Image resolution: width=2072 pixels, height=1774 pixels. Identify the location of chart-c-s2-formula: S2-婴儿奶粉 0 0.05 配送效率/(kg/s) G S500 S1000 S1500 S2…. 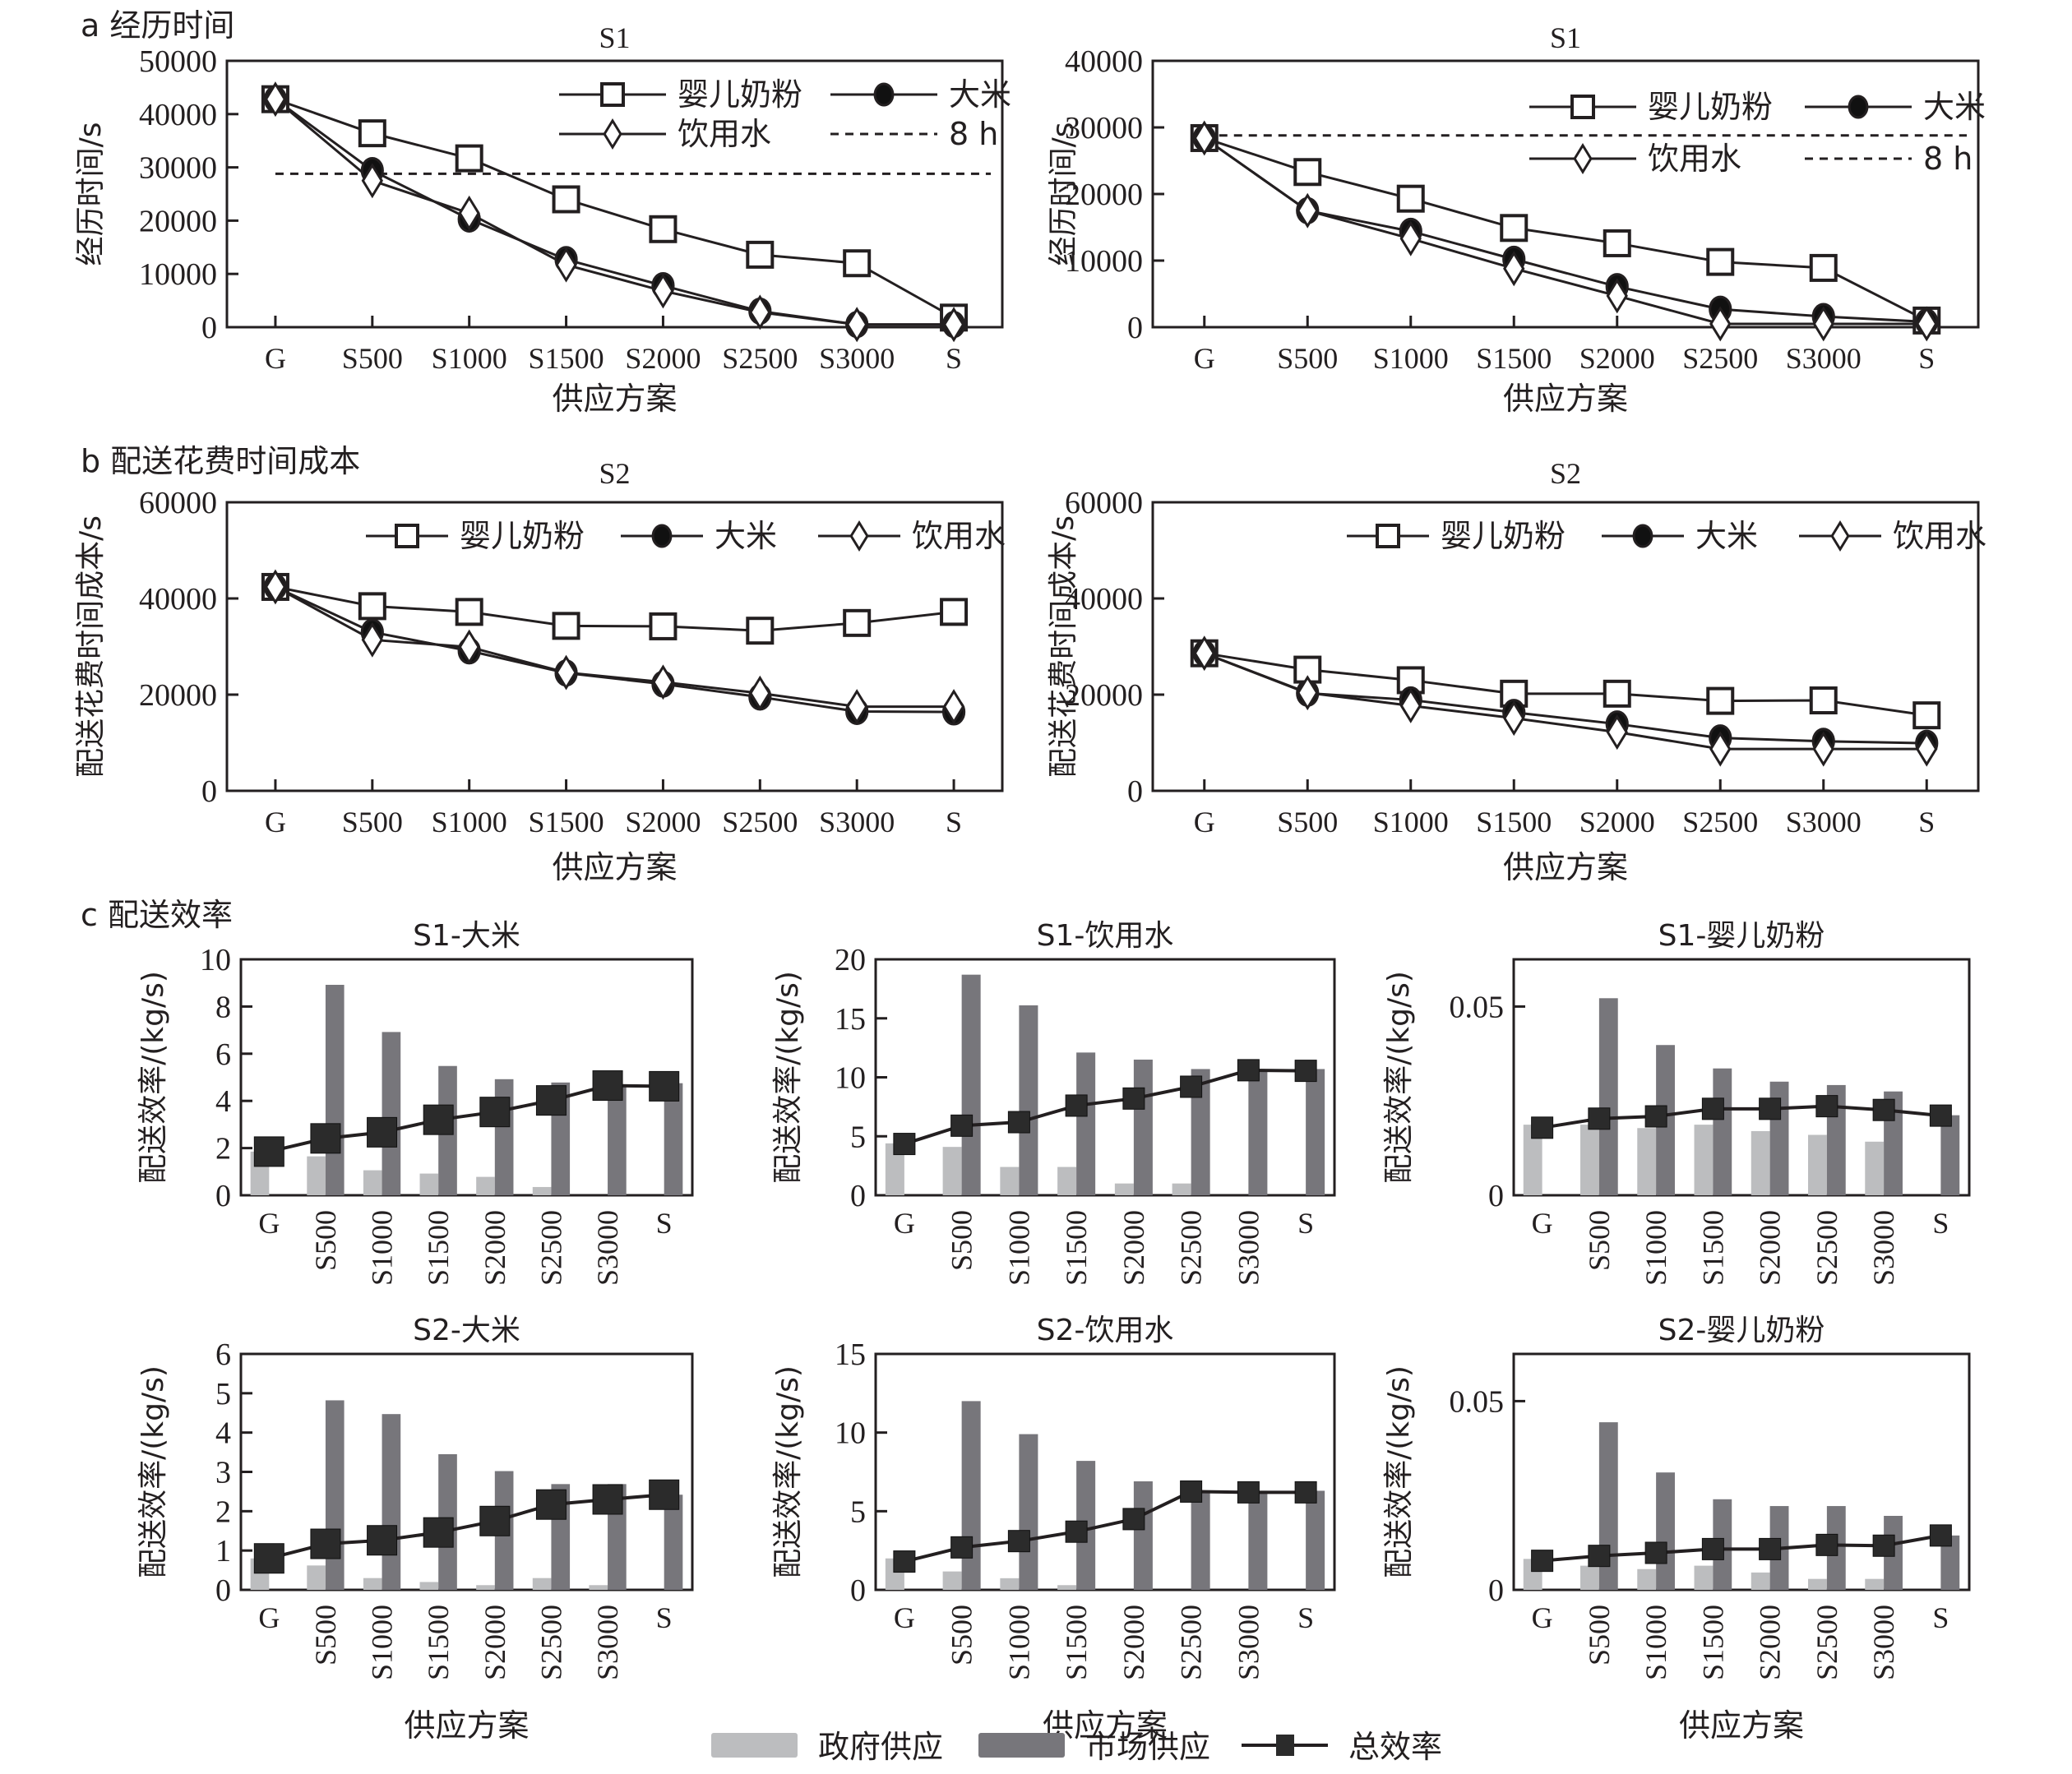
(1676, 1529).